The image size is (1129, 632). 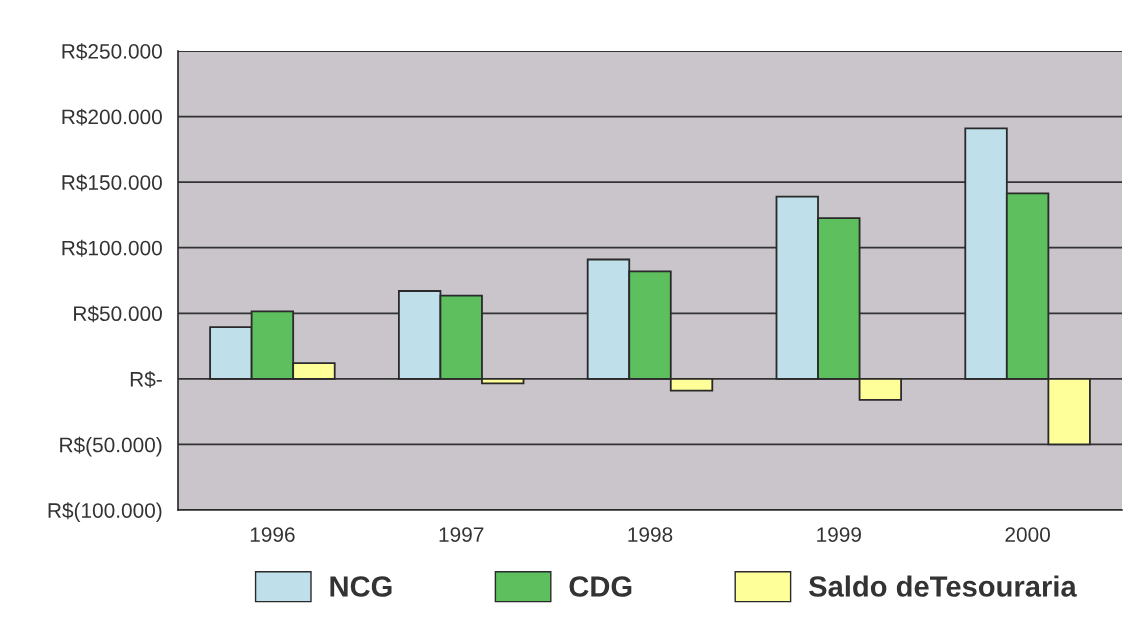 What do you see at coordinates (111, 446) in the screenshot?
I see `y-tick-label: R$(50.000)` at bounding box center [111, 446].